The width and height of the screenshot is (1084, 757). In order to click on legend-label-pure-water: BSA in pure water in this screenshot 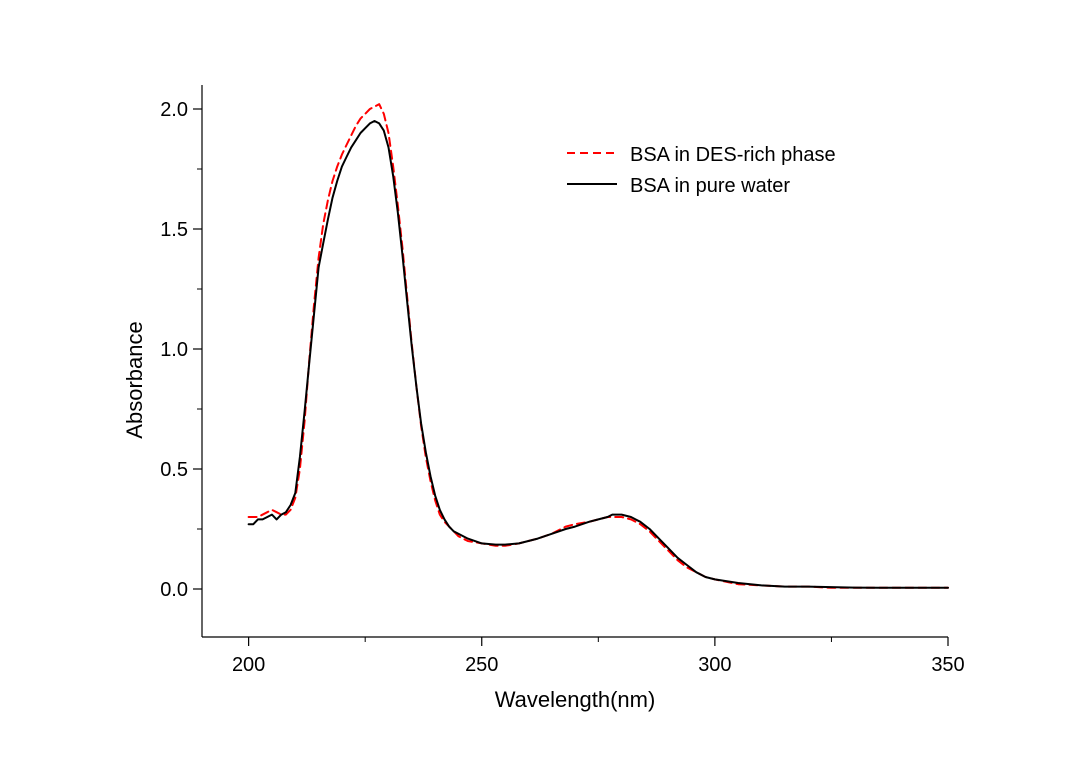, I will do `click(710, 186)`.